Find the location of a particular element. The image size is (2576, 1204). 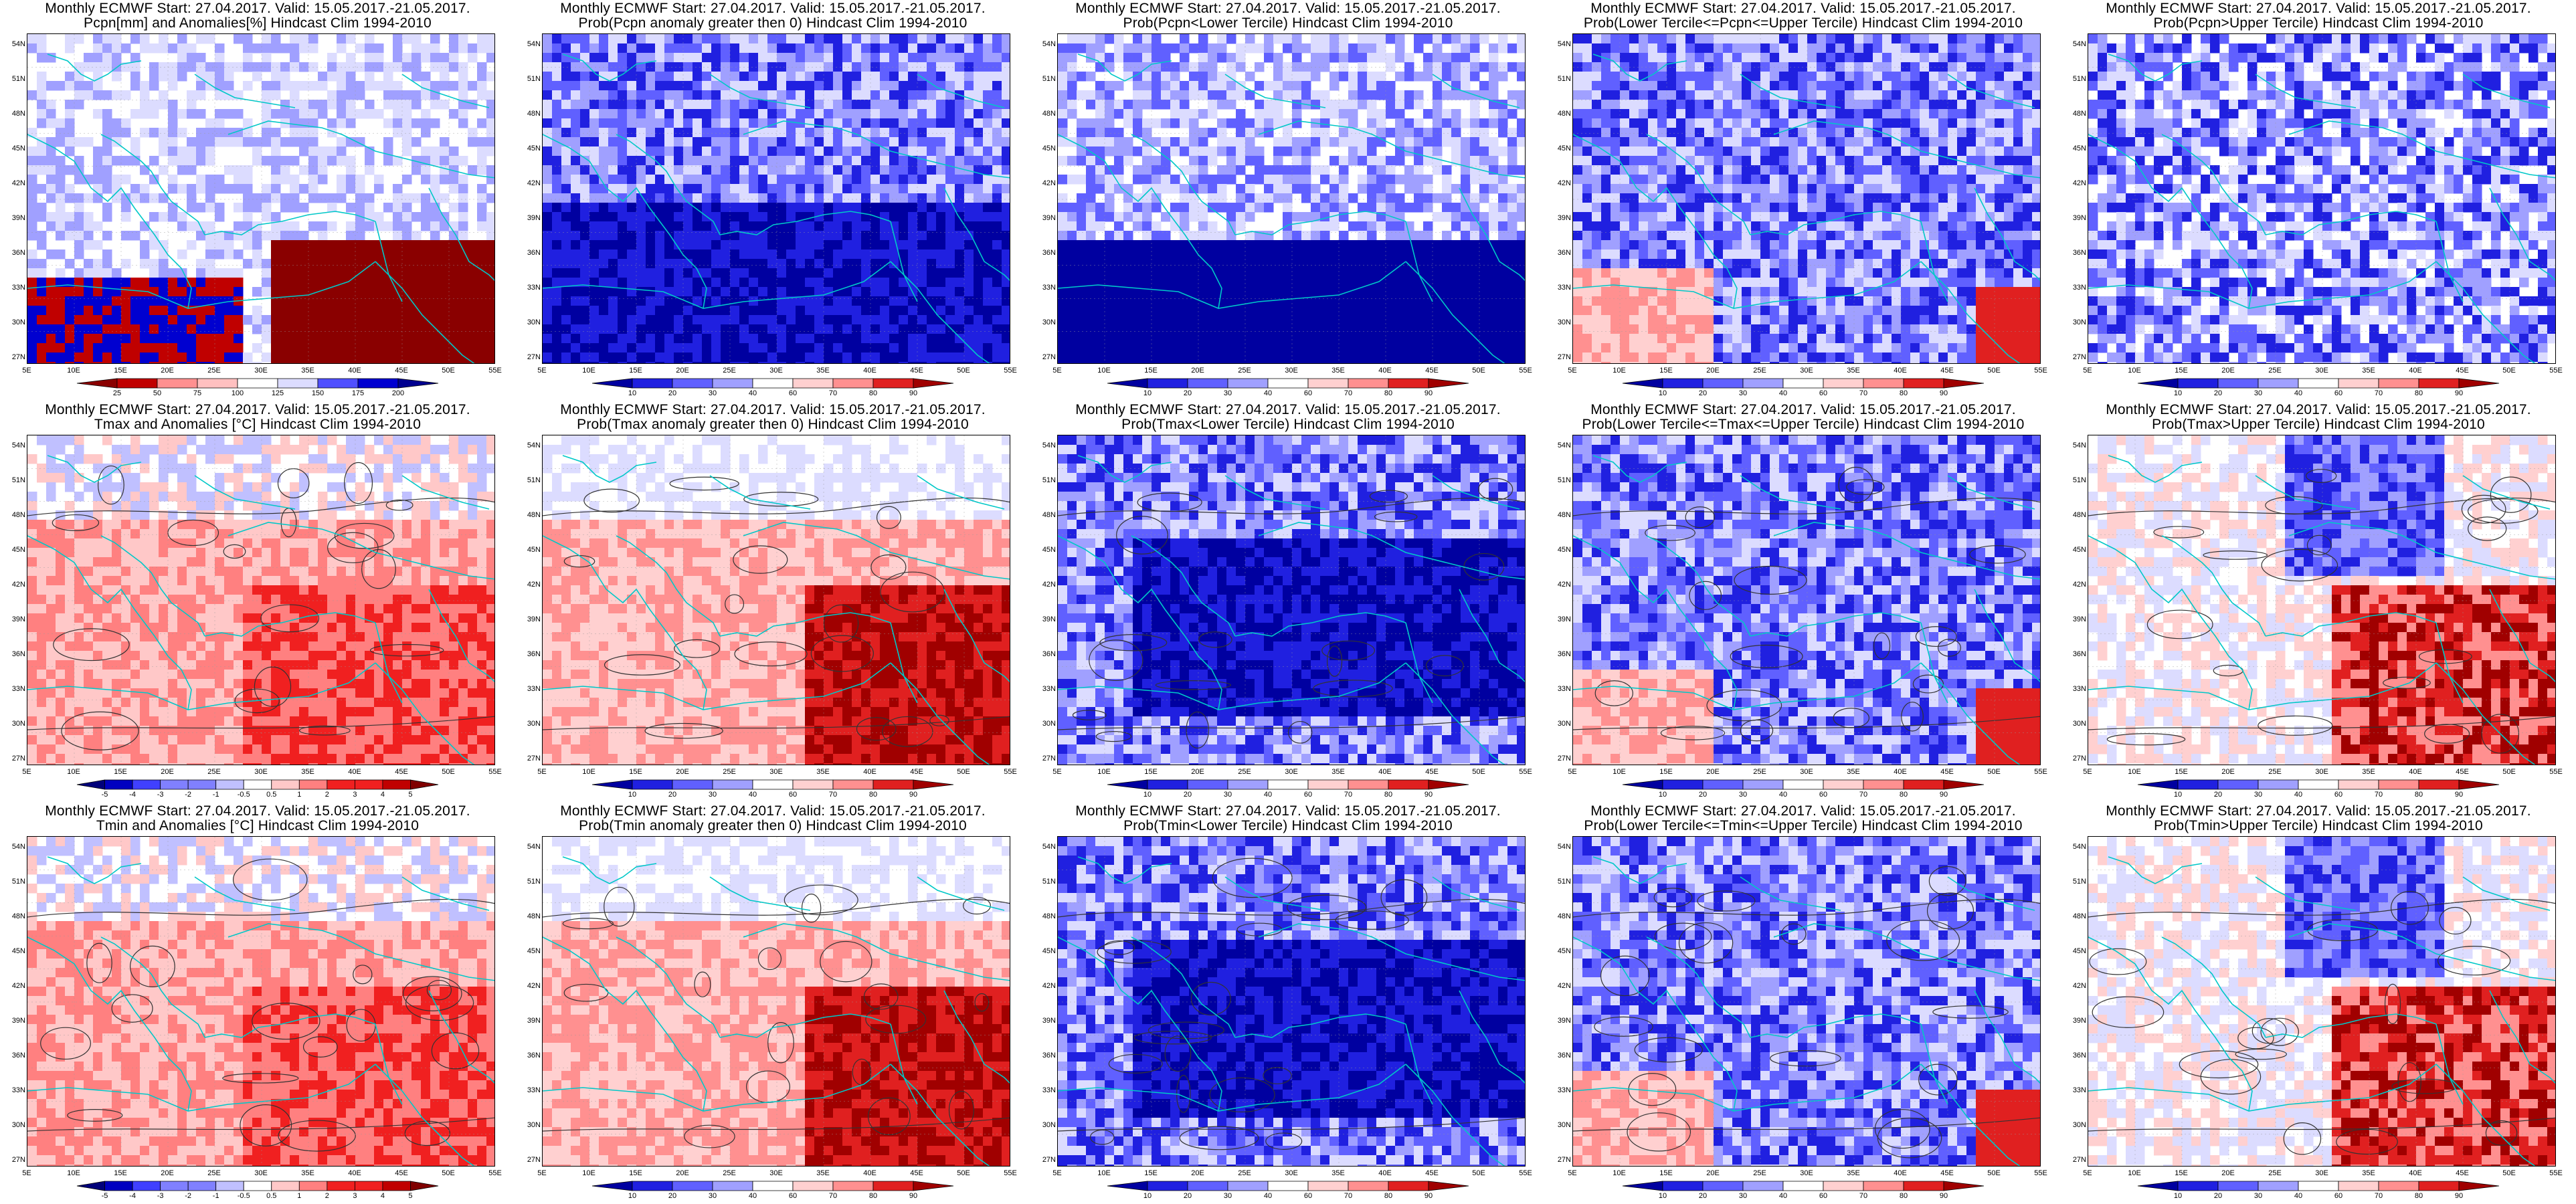

colorbar-label: 60 is located at coordinates (1308, 393).